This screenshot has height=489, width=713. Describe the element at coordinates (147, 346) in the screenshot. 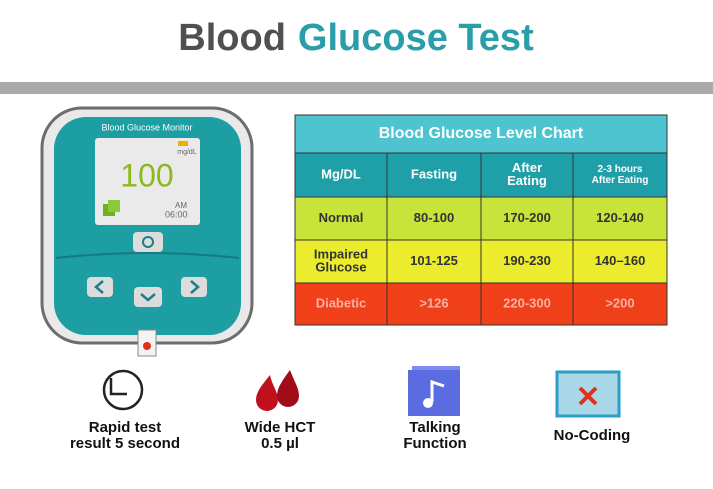

I see `blood-spot` at that location.